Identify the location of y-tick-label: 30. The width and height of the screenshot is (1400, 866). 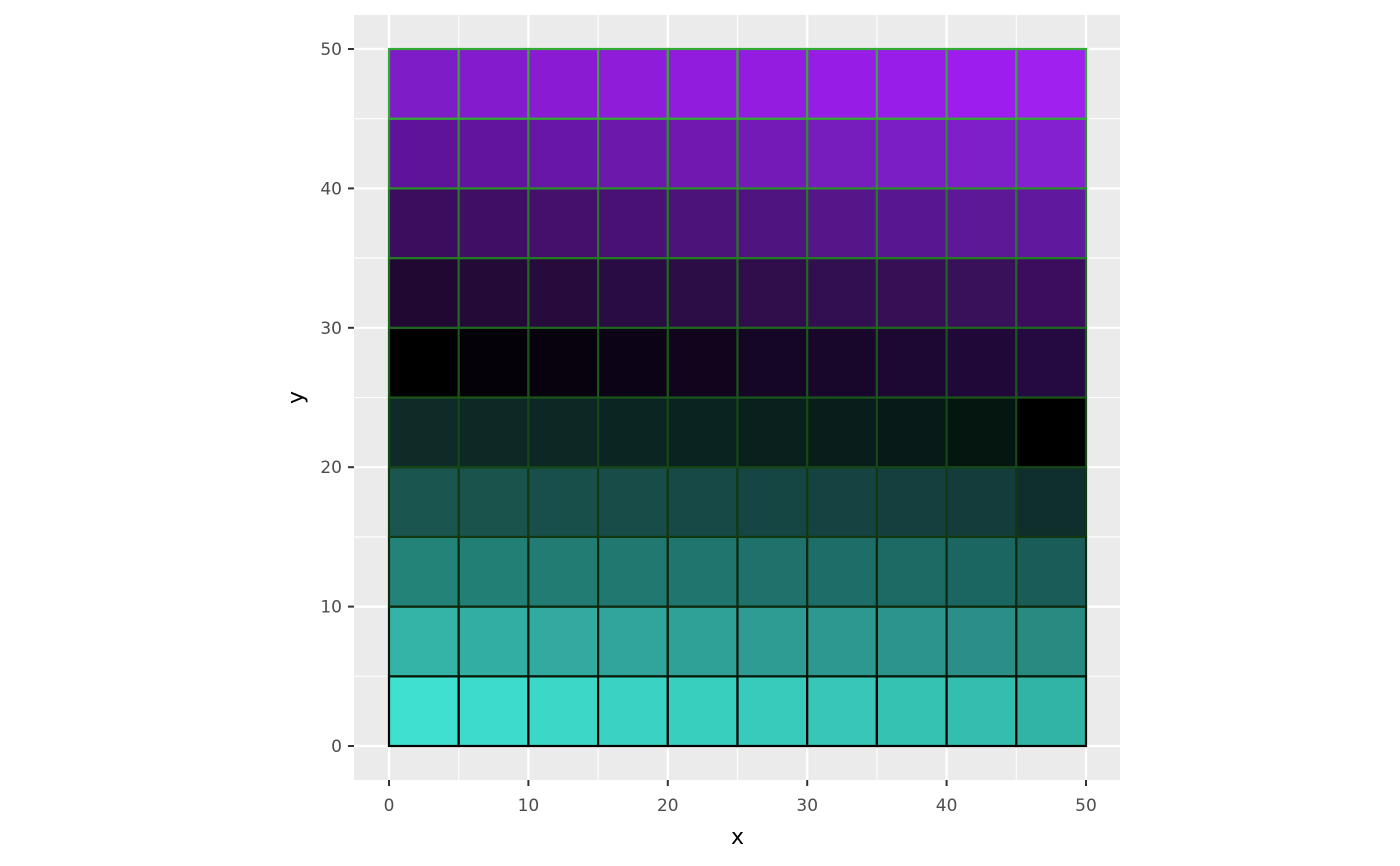
(331, 329).